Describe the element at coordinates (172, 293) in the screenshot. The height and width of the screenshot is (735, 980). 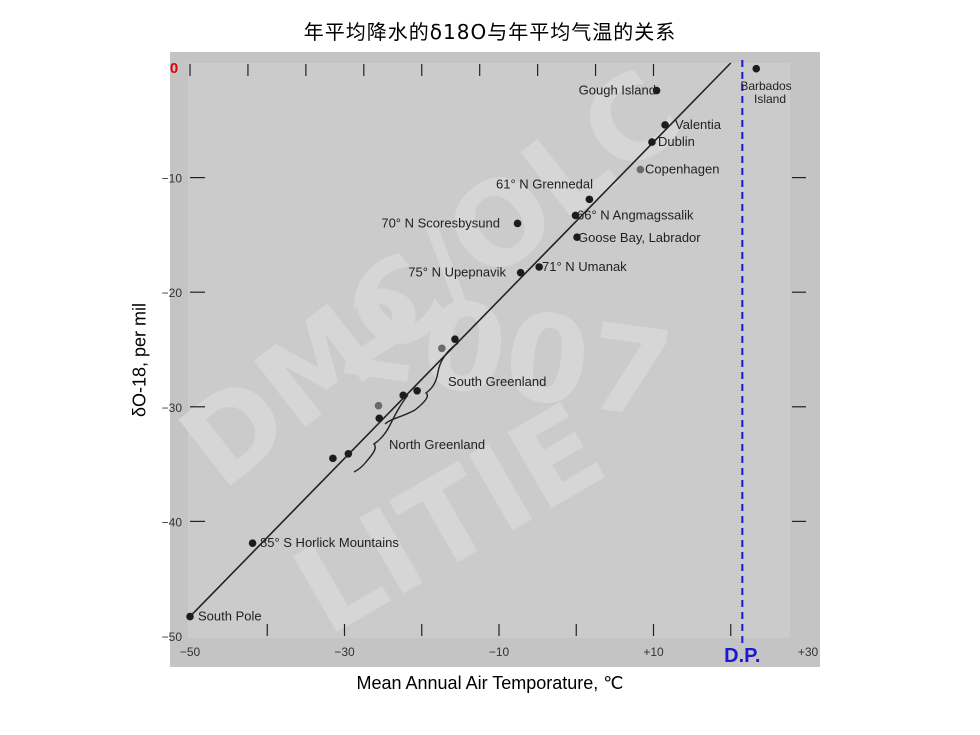
I see `y-tick-label: −20` at that location.